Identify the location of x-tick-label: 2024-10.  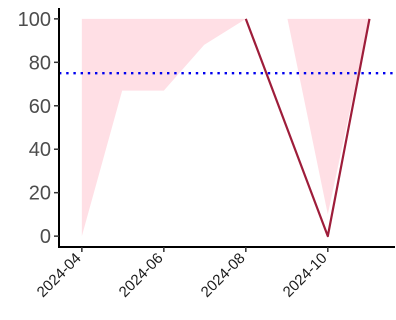
(305, 275).